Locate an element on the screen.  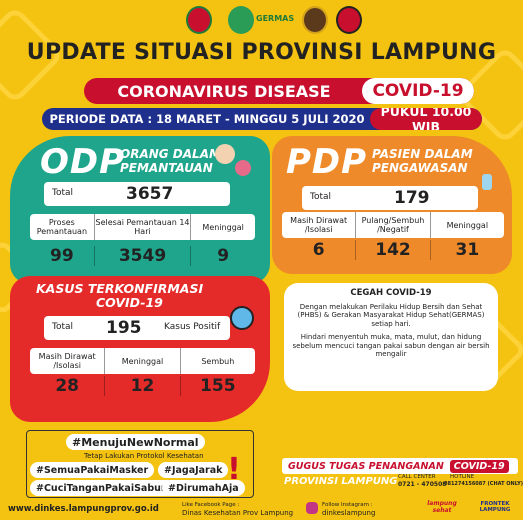
logo-bar: GERMAS is located at coordinates (261, 21).